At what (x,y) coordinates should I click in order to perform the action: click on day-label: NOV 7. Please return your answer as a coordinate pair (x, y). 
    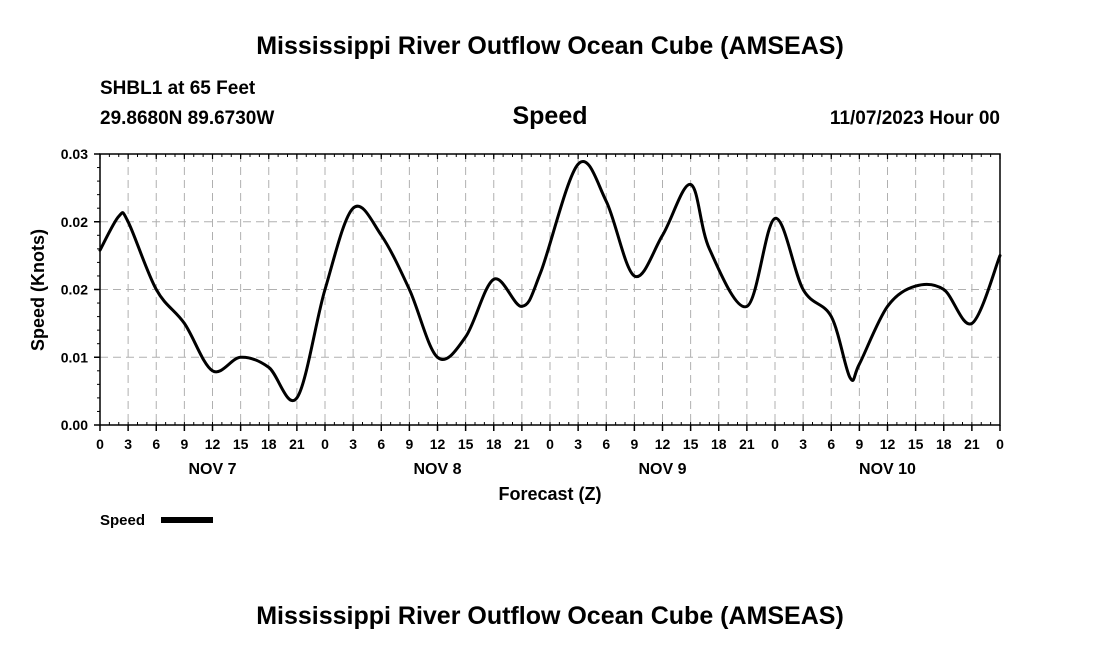
    Looking at the image, I should click on (212, 469).